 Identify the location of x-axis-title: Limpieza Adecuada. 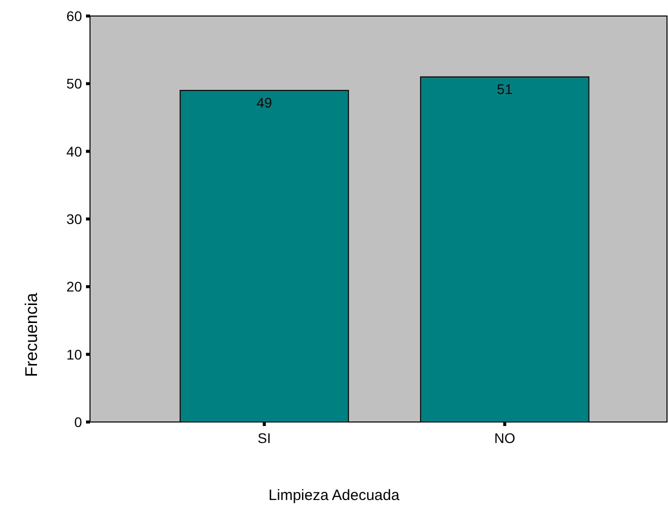
(334, 495).